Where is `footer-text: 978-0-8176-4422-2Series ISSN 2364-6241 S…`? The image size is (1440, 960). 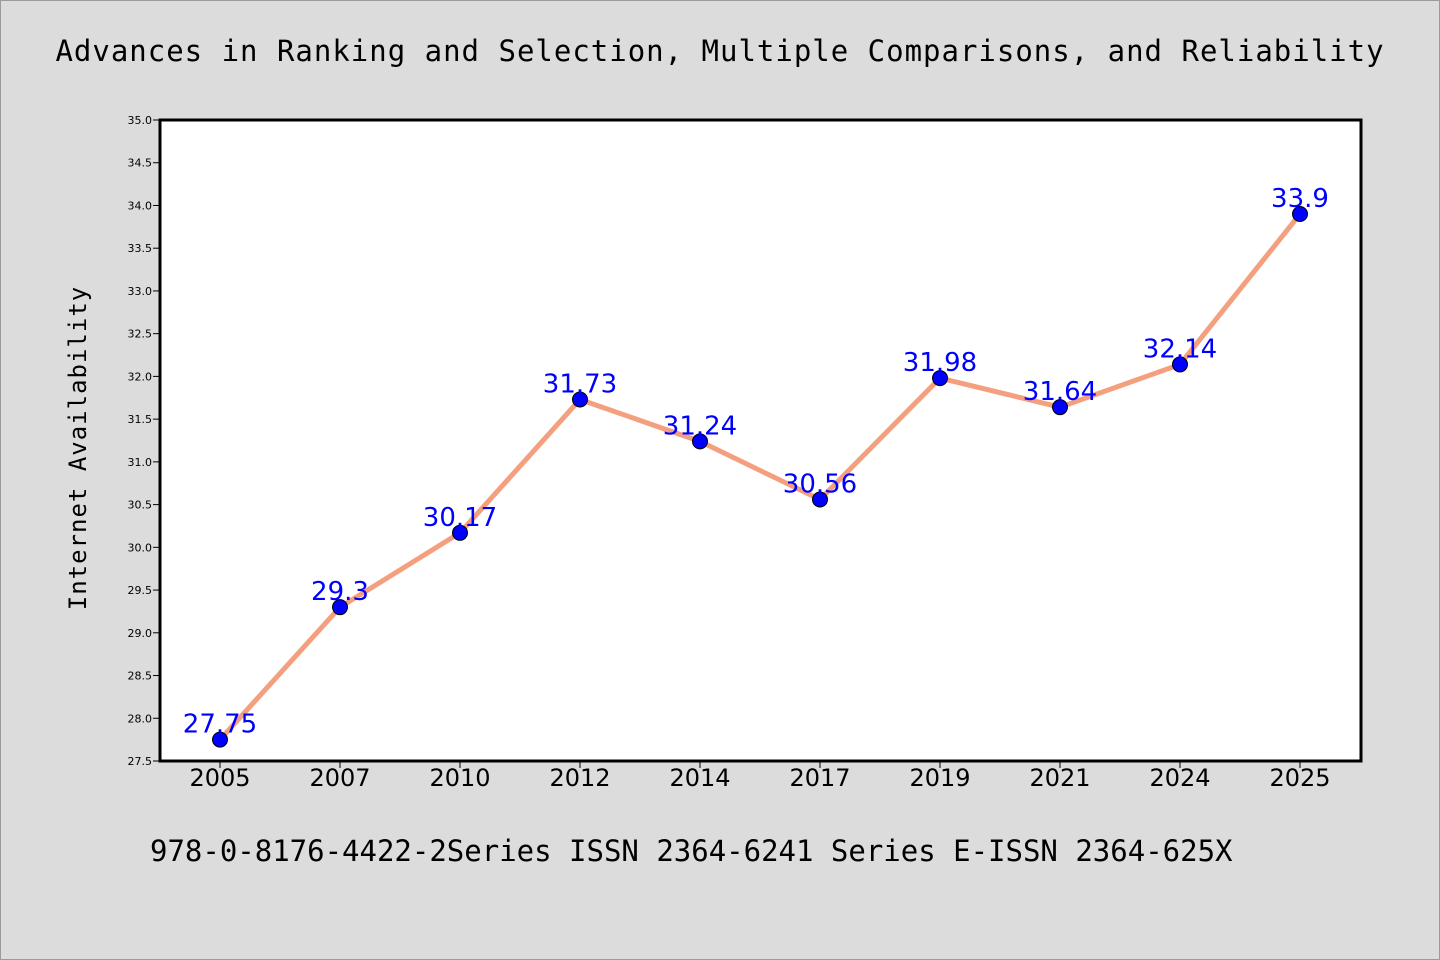 footer-text: 978-0-8176-4422-2Series ISSN 2364-6241 S… is located at coordinates (691, 851).